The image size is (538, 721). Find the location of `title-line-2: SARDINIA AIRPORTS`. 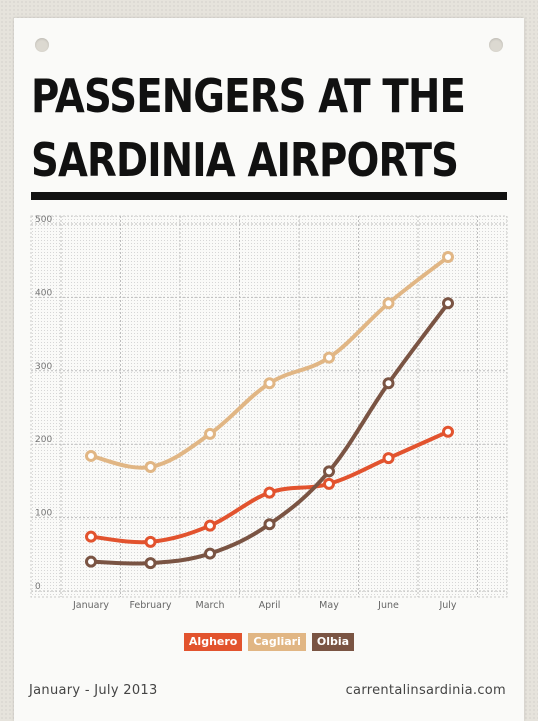

title-line-2: SARDINIA AIRPORTS is located at coordinates (245, 160).